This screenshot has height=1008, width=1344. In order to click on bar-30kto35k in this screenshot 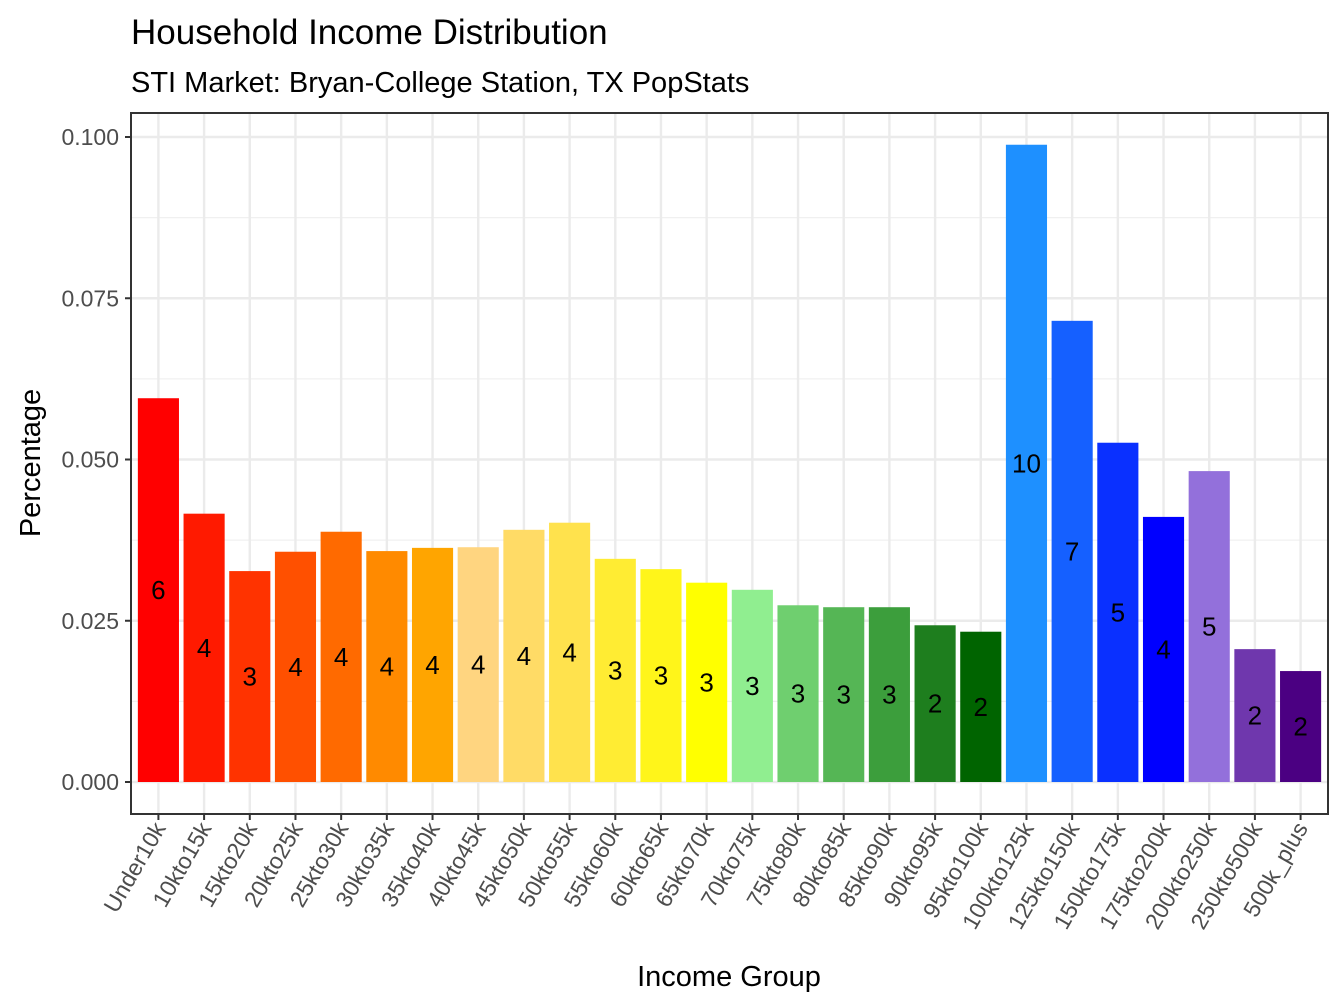, I will do `click(387, 666)`.